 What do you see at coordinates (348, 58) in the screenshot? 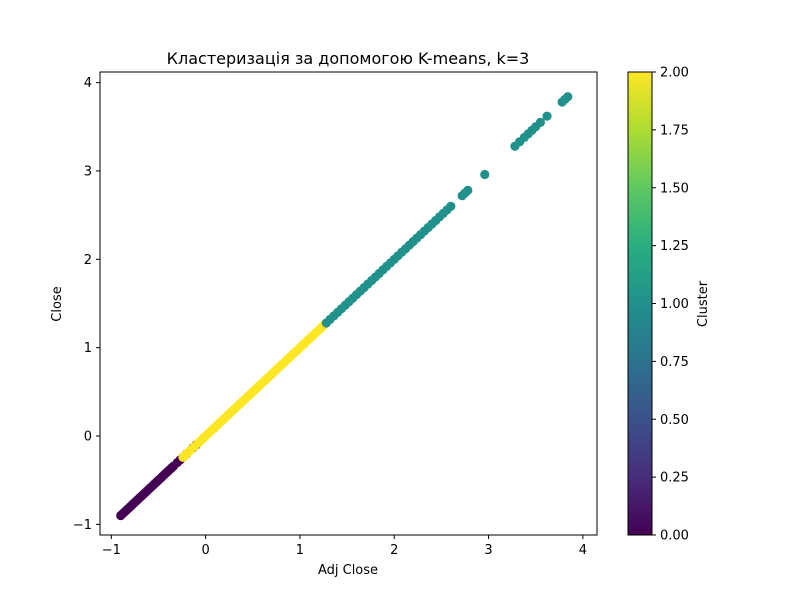
I see `chart-title: Кластеризація за допомогою K-means, k=3` at bounding box center [348, 58].